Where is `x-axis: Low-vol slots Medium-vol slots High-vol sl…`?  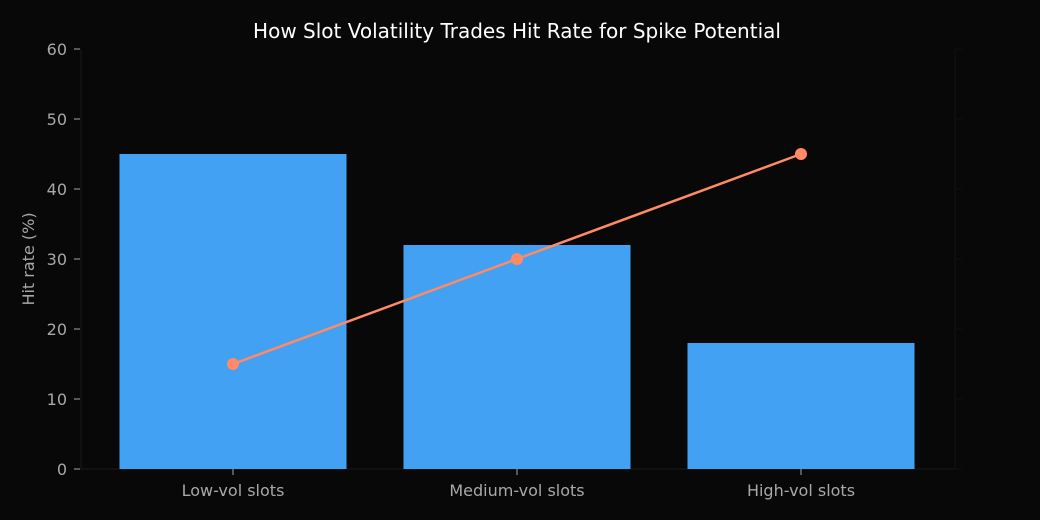 x-axis: Low-vol slots Medium-vol slots High-vol sl… is located at coordinates (518, 484).